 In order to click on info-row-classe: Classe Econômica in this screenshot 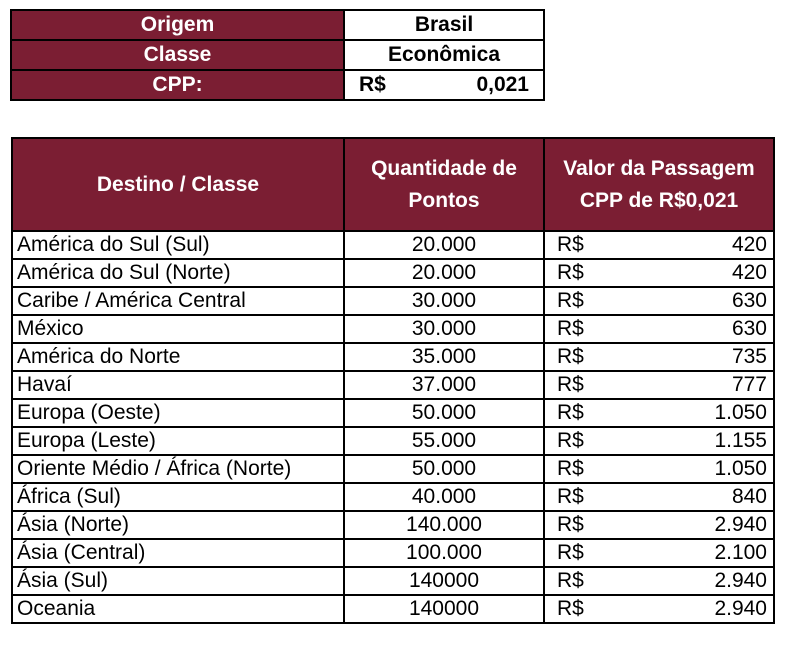, I will do `click(277, 55)`.